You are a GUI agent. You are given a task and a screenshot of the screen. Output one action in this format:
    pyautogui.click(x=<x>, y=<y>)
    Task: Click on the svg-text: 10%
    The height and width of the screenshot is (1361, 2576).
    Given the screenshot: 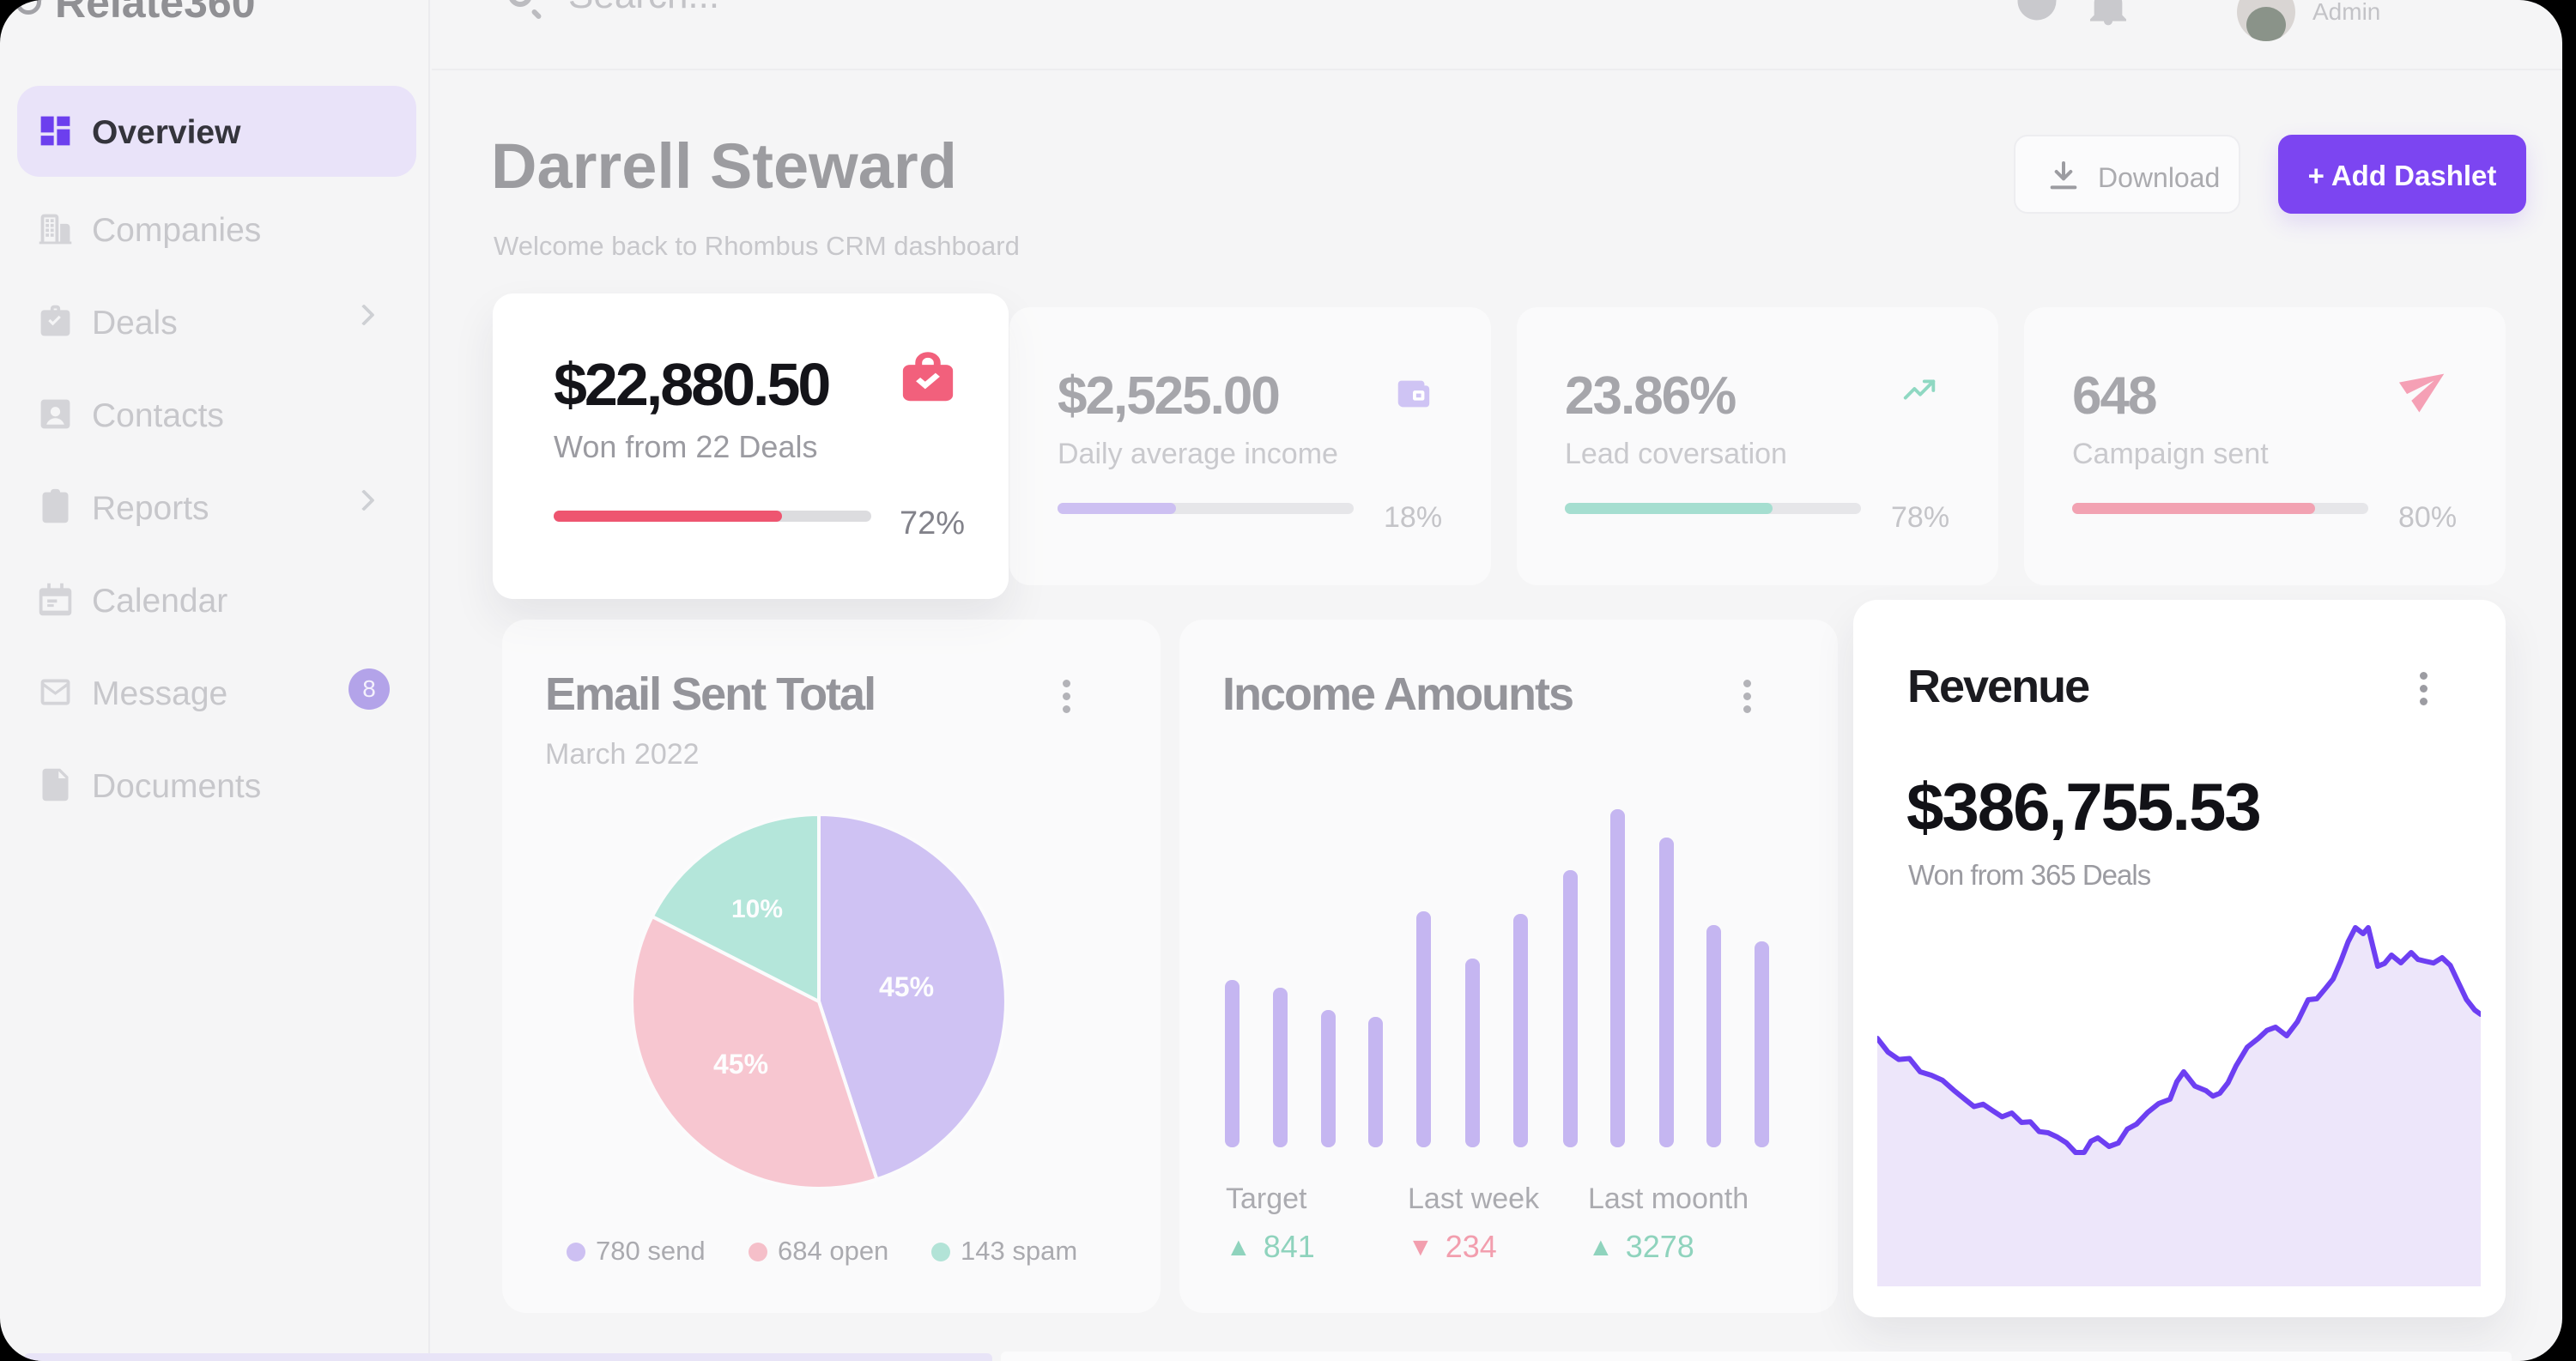 What is the action you would take?
    pyautogui.click(x=757, y=909)
    